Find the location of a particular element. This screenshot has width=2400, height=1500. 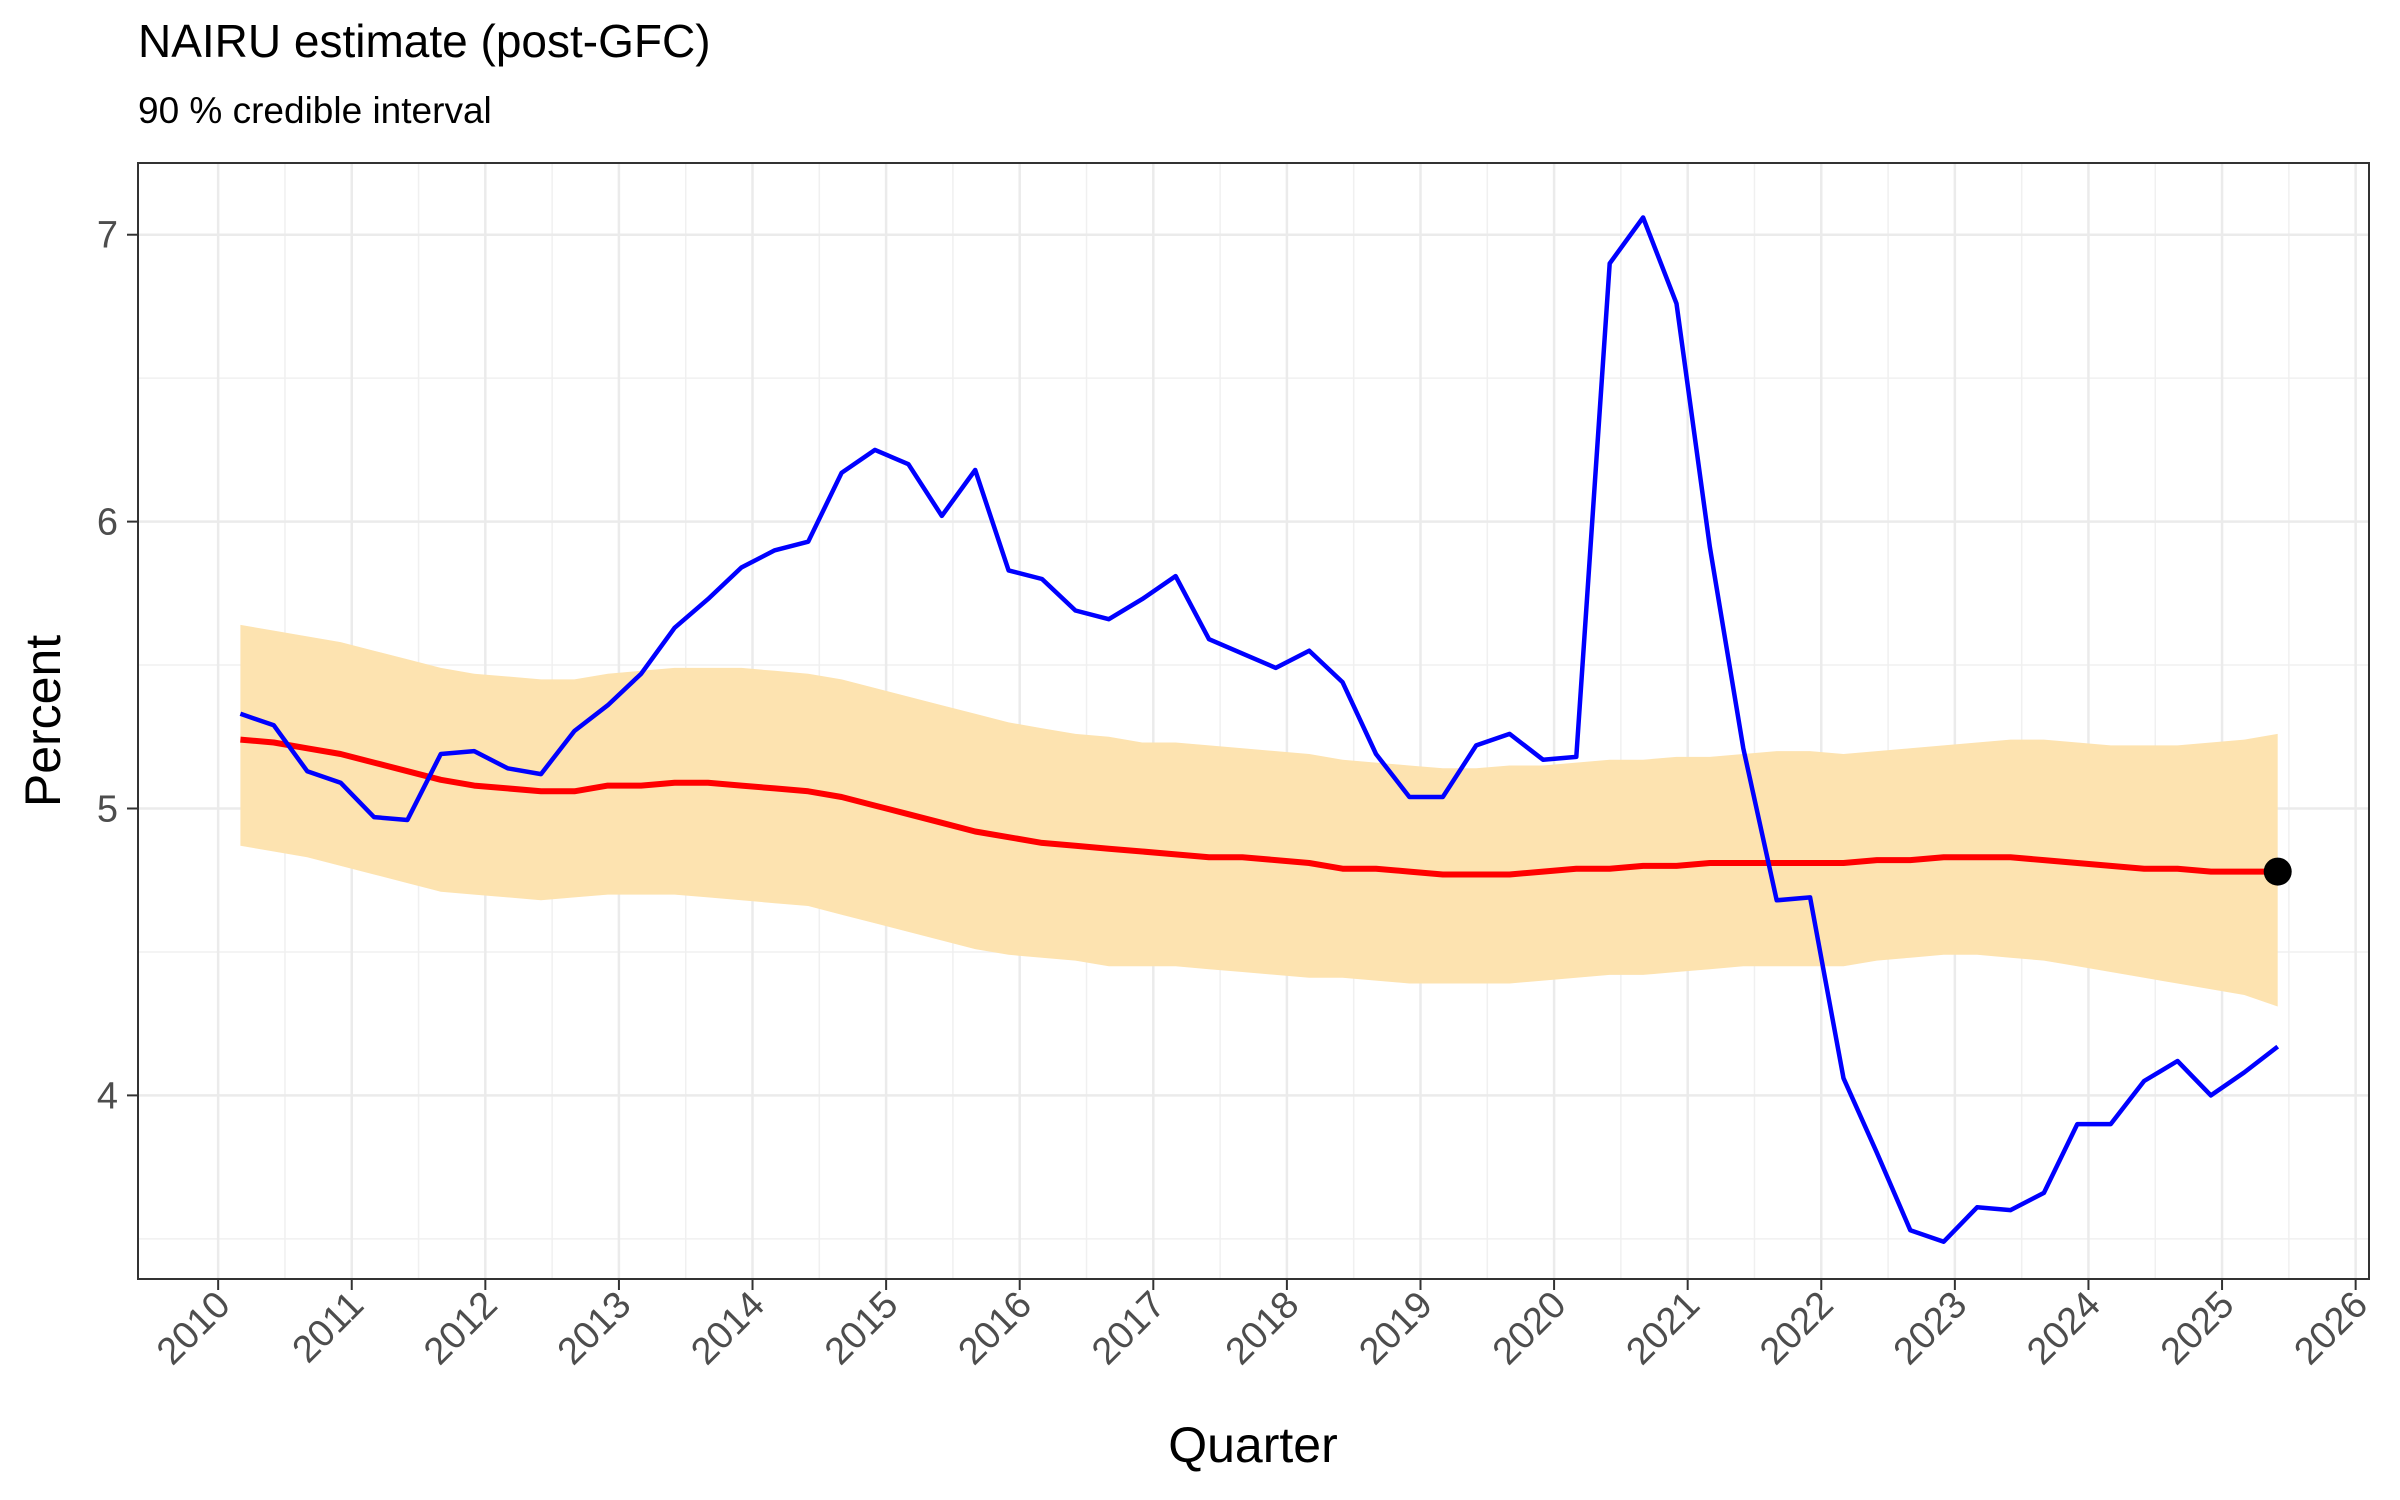

y-tick-label: 4 is located at coordinates (107, 1096).